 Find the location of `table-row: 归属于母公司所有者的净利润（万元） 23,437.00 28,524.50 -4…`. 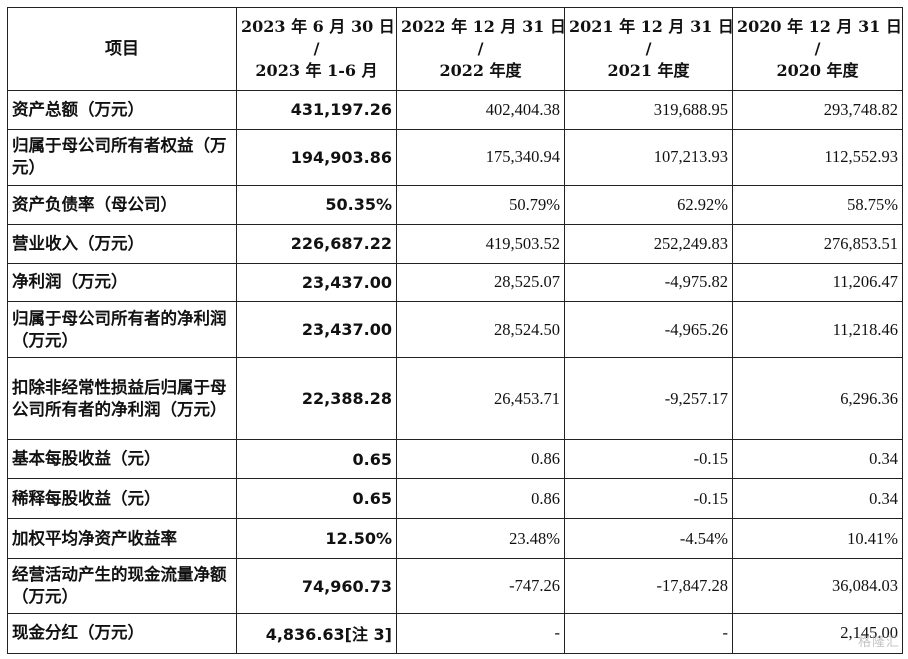

table-row: 归属于母公司所有者的净利润（万元） 23,437.00 28,524.50 -4… is located at coordinates (455, 330).